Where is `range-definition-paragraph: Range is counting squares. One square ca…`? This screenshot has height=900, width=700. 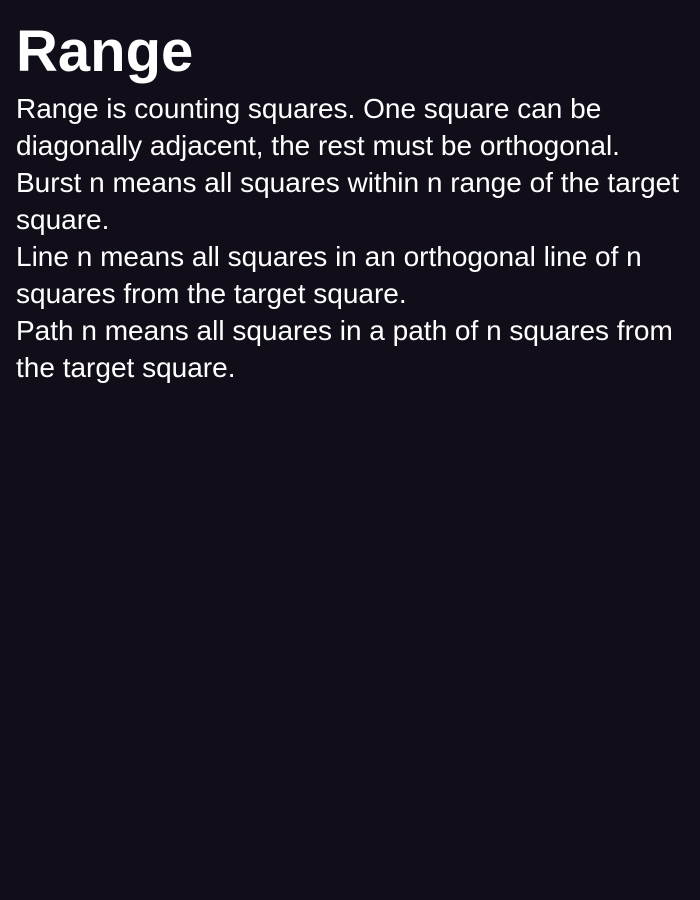 range-definition-paragraph: Range is counting squares. One square ca… is located at coordinates (318, 127).